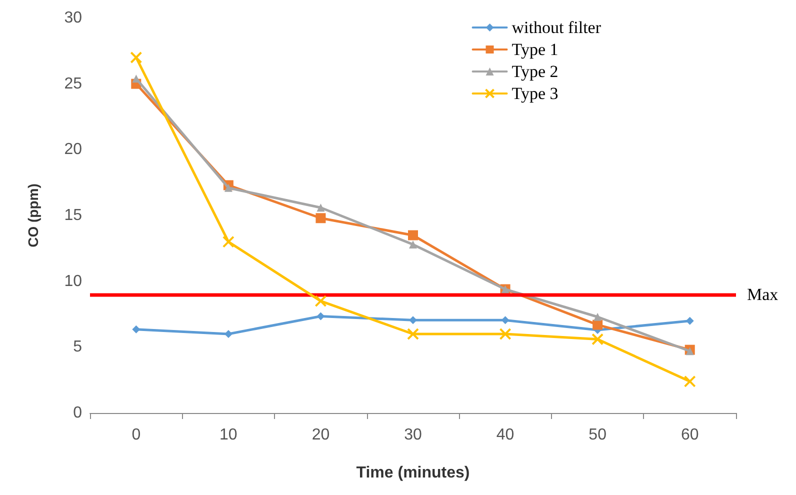 This screenshot has width=796, height=495. I want to click on legend-label: Type 2, so click(535, 71).